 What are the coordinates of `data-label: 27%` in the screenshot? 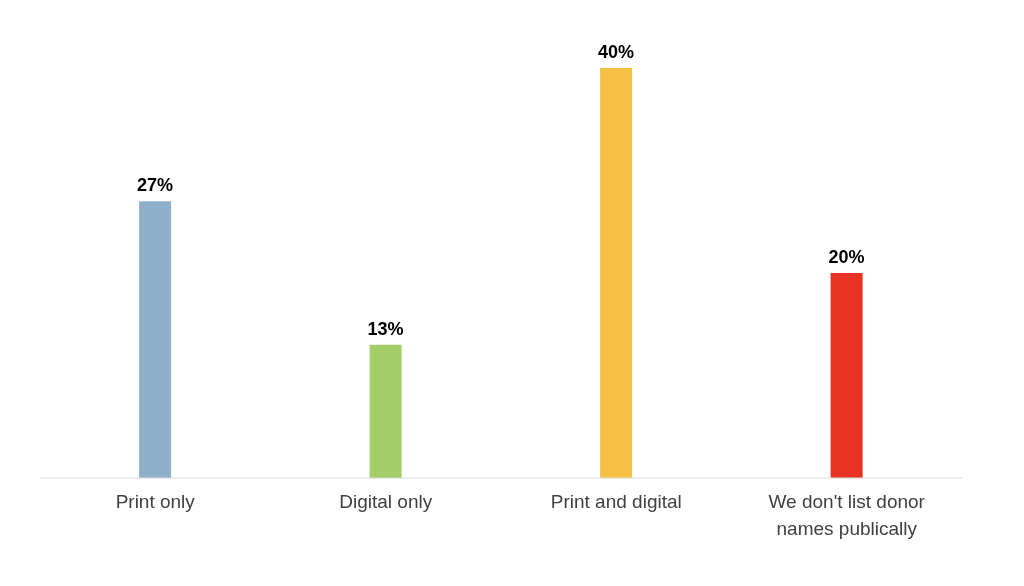 It's located at (155, 185).